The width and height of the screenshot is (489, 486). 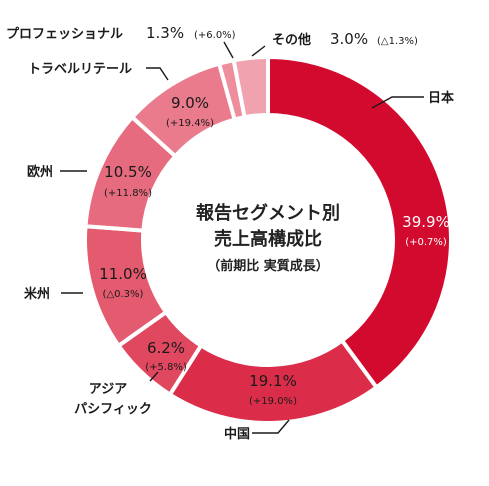 I want to click on segment-name: トラベルリテール, so click(x=80, y=69).